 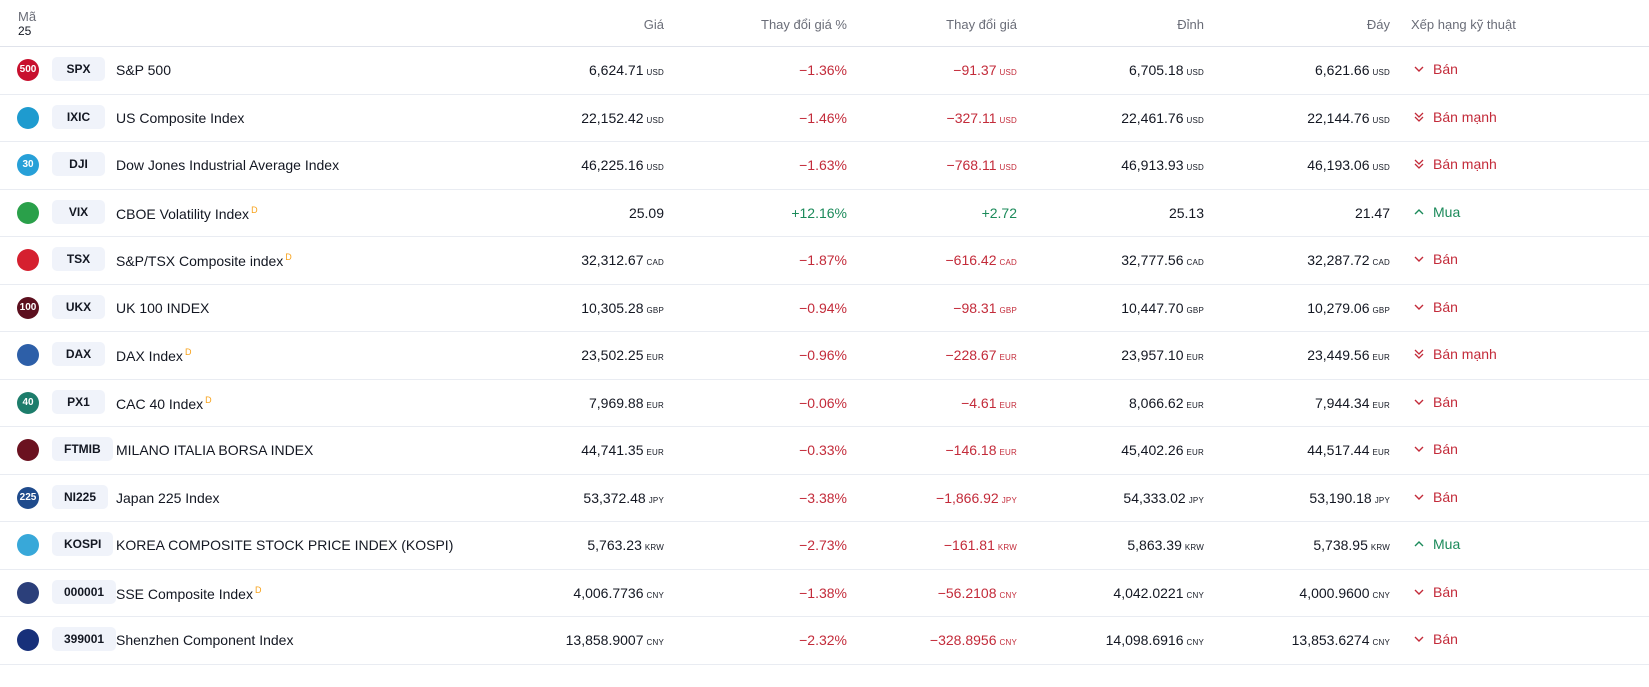 What do you see at coordinates (618, 593) in the screenshot?
I see `price-cell: 4,006.7736 CNY` at bounding box center [618, 593].